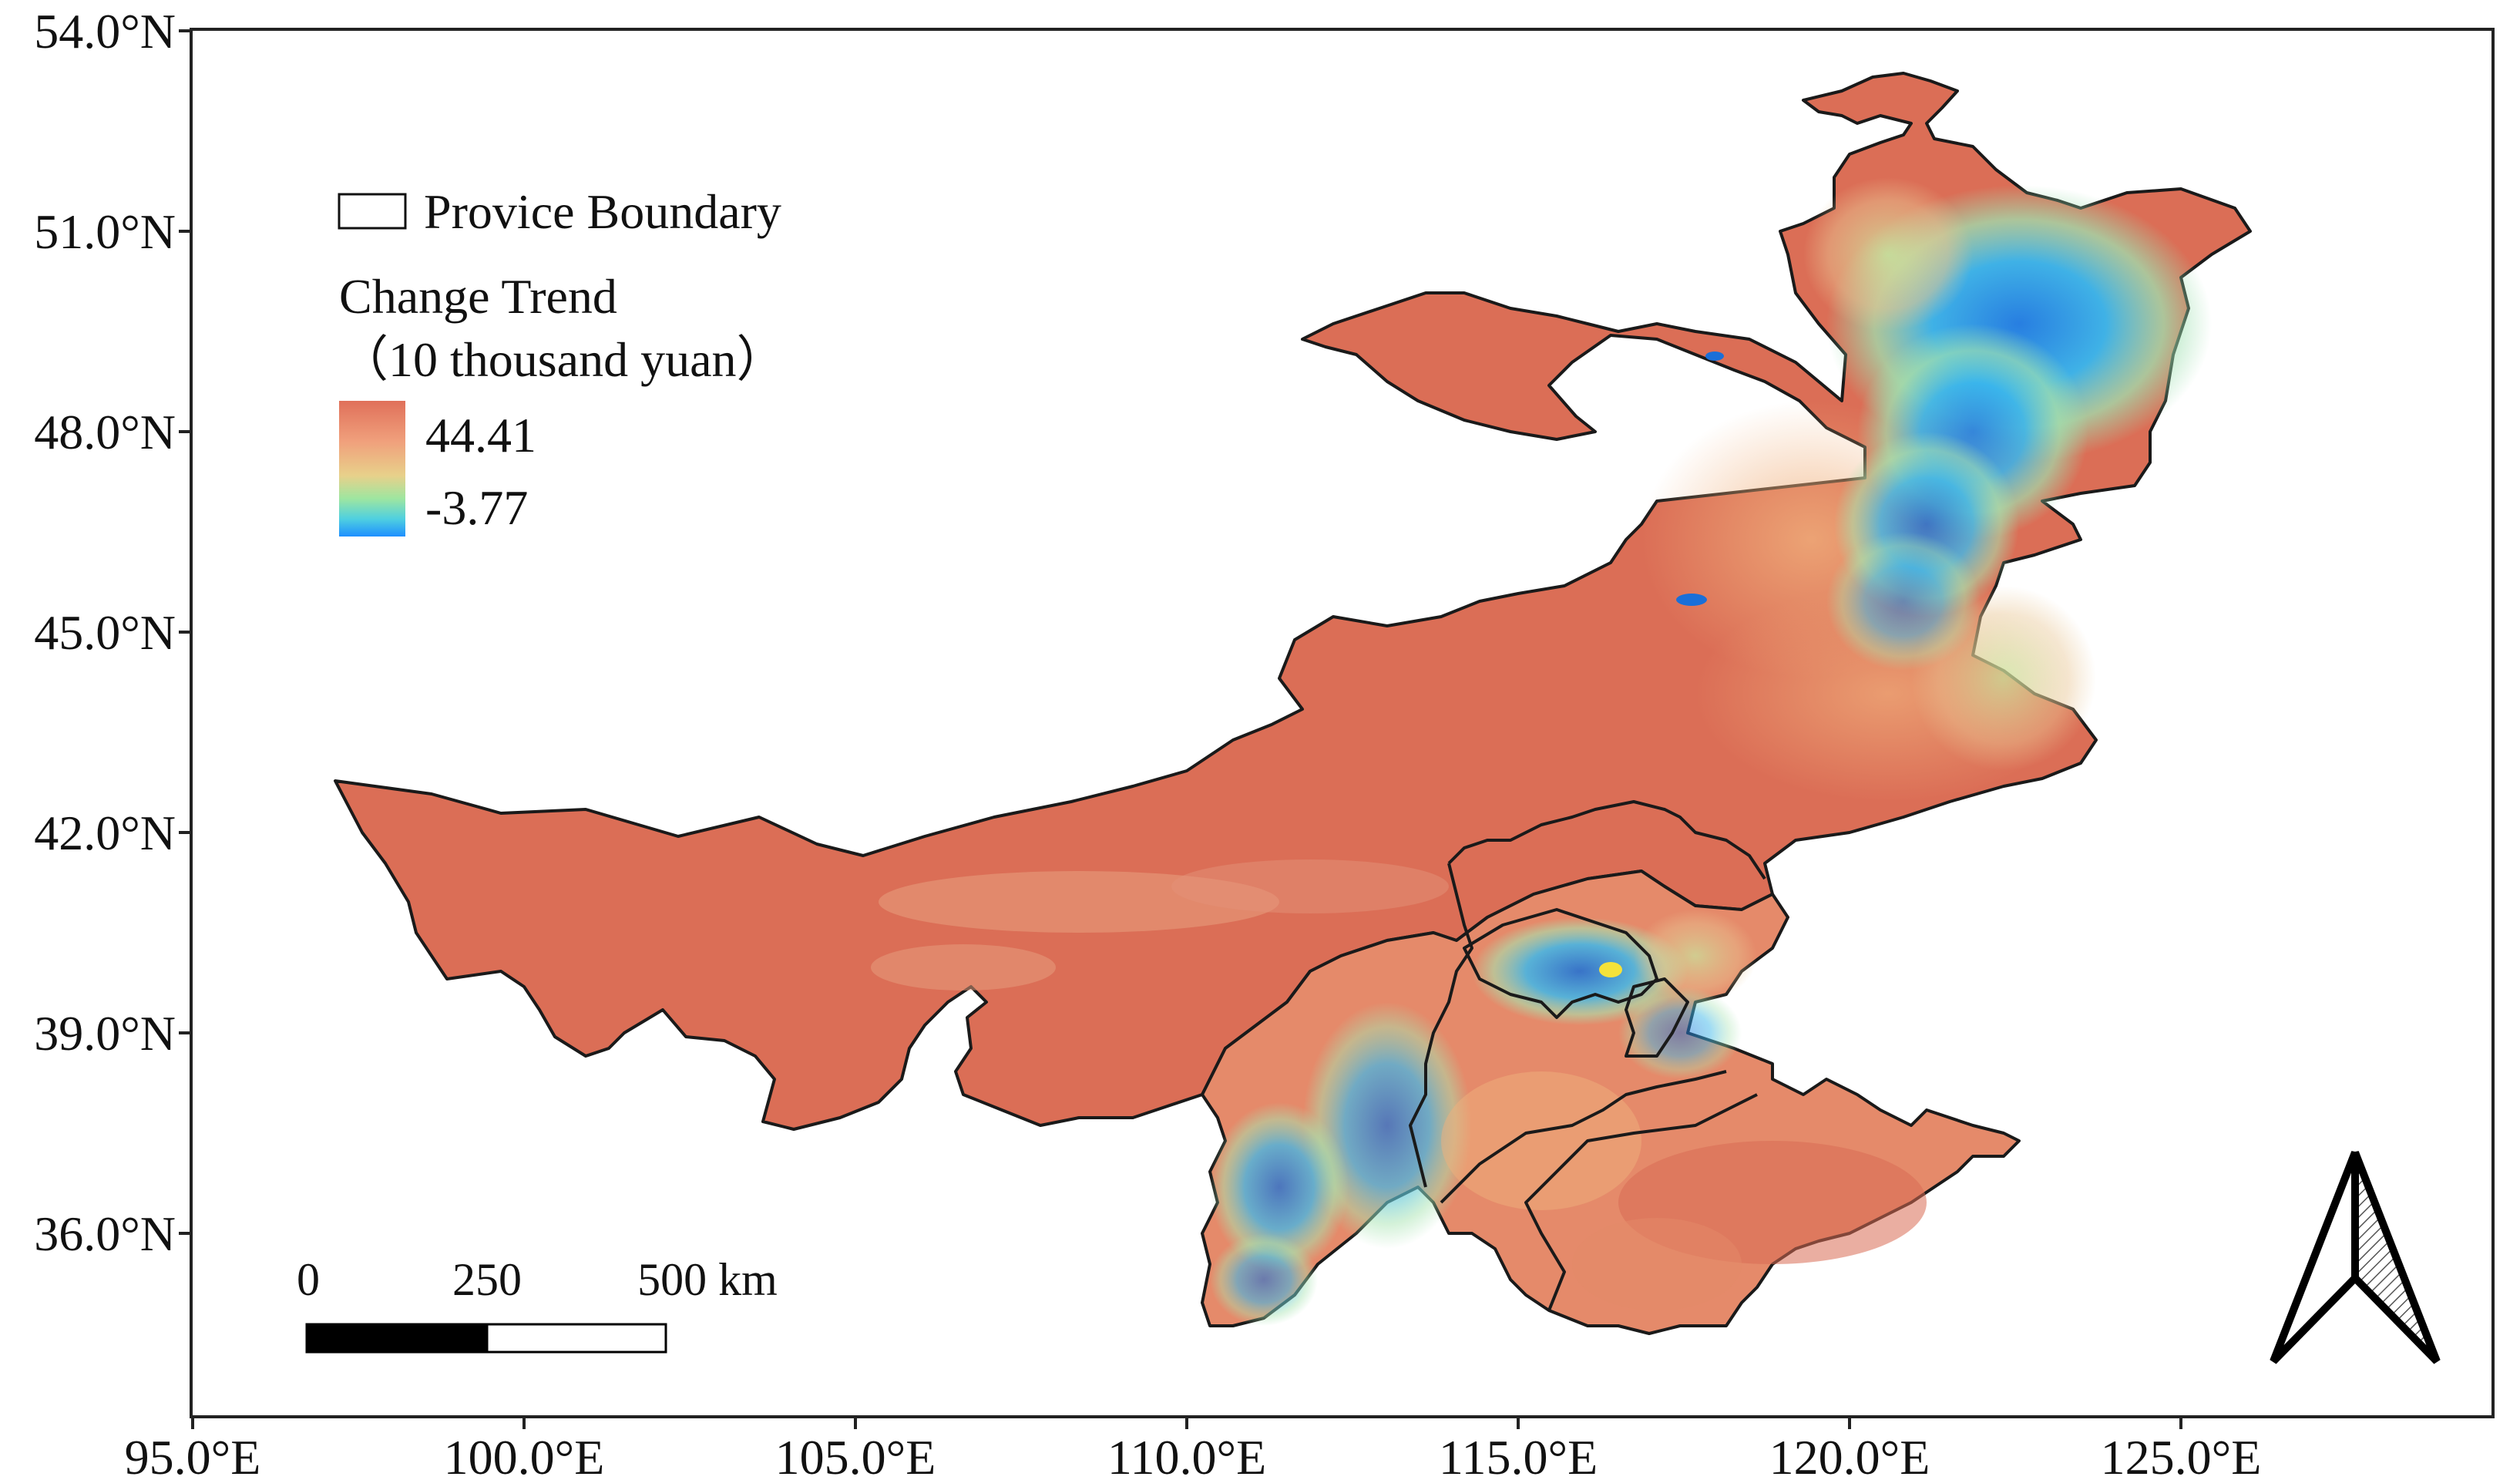 Image resolution: width=2520 pixels, height=1480 pixels. I want to click on lat-label: 48.0°N, so click(105, 432).